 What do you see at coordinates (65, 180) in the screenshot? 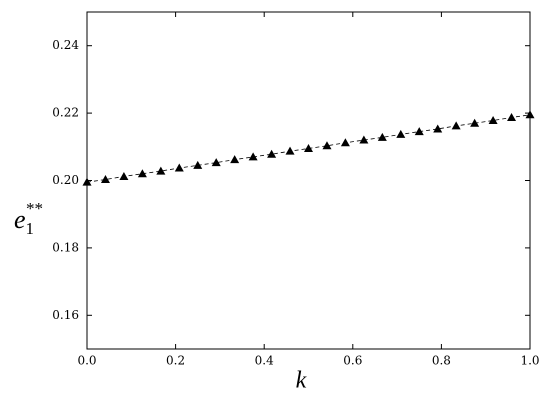
I see `y-tick-label: 0.20` at bounding box center [65, 180].